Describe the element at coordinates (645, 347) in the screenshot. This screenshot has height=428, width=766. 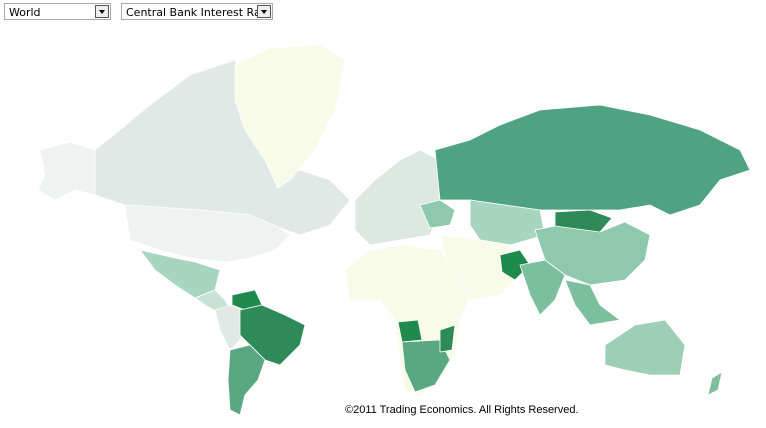
I see `australia` at that location.